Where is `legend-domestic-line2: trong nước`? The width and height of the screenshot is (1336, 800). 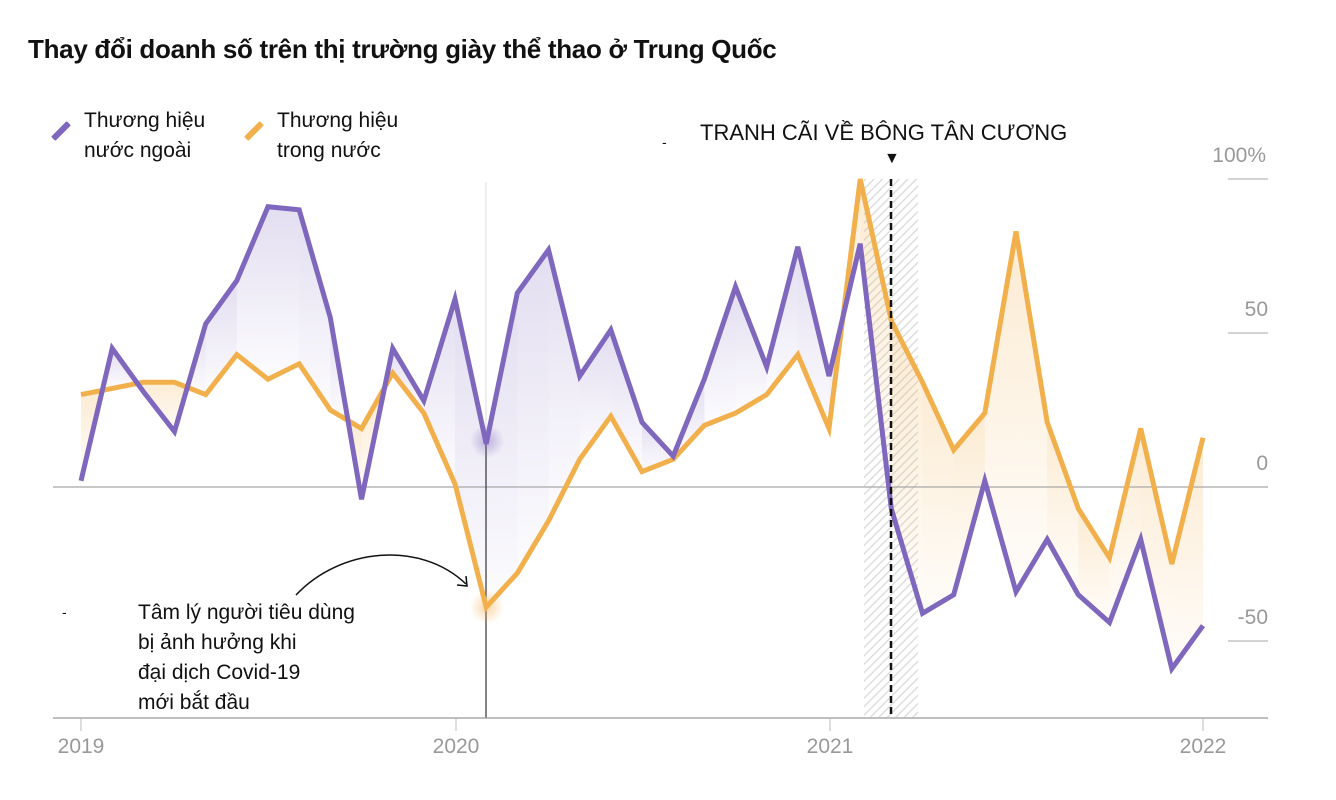
legend-domestic-line2: trong nước is located at coordinates (329, 150).